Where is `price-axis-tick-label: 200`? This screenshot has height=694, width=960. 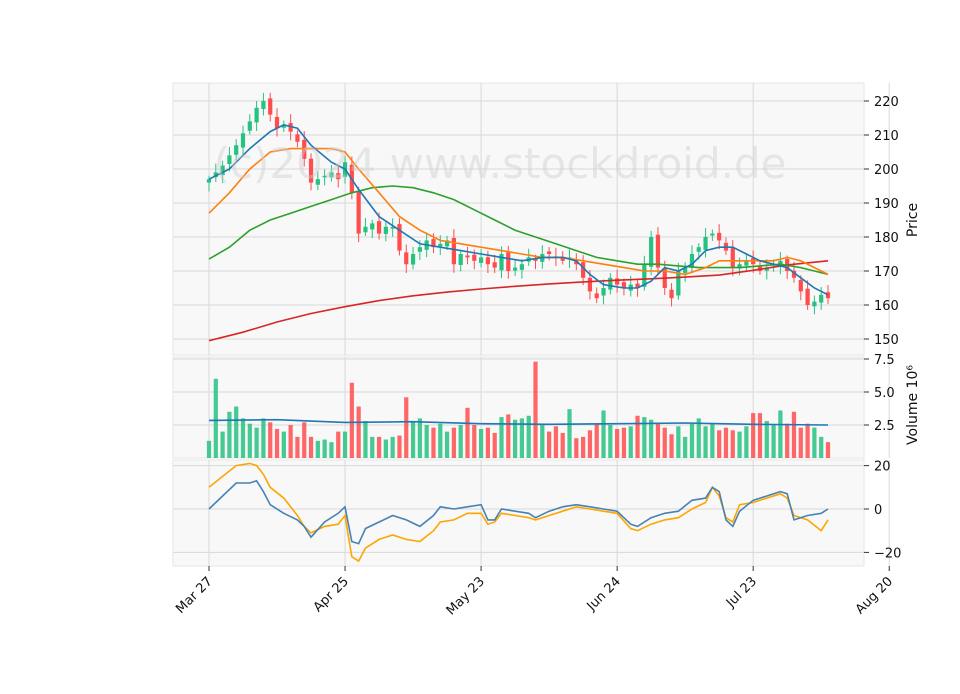
price-axis-tick-label: 200 is located at coordinates (886, 170).